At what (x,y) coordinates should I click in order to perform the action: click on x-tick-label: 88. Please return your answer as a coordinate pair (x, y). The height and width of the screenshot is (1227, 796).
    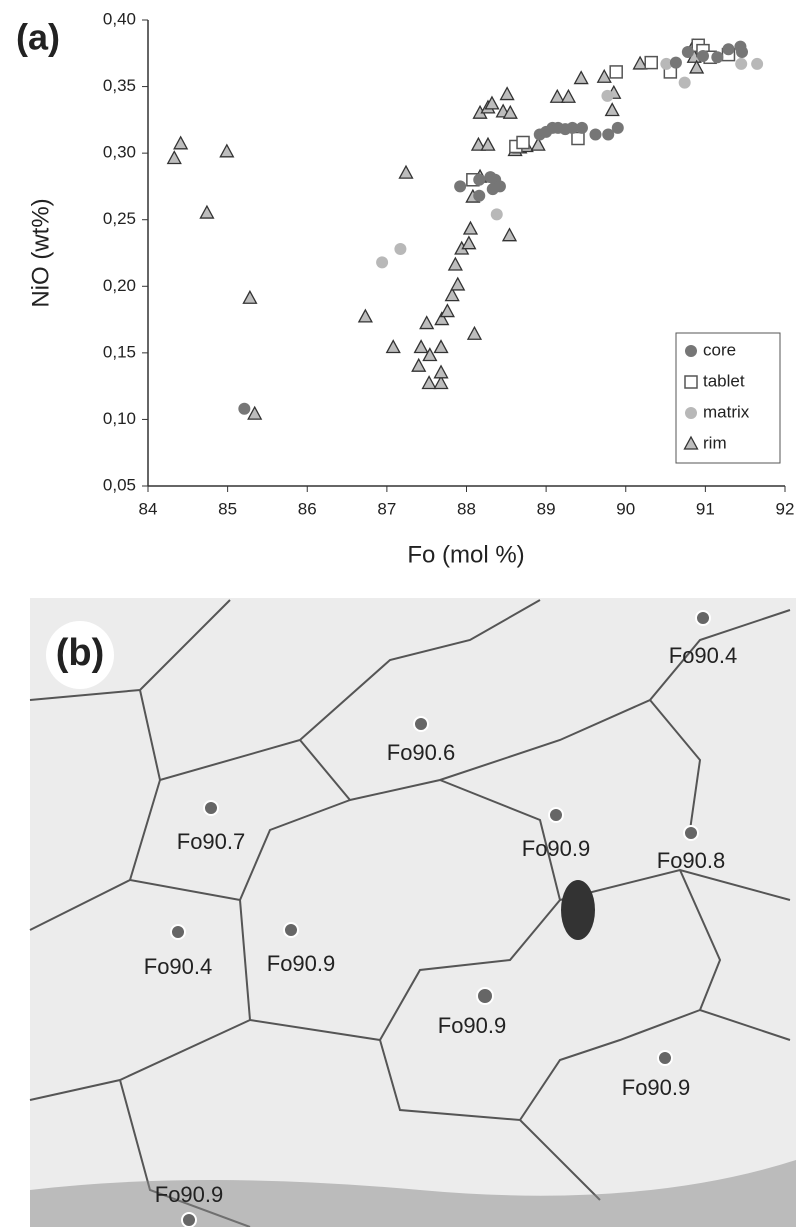
    Looking at the image, I should click on (466, 508).